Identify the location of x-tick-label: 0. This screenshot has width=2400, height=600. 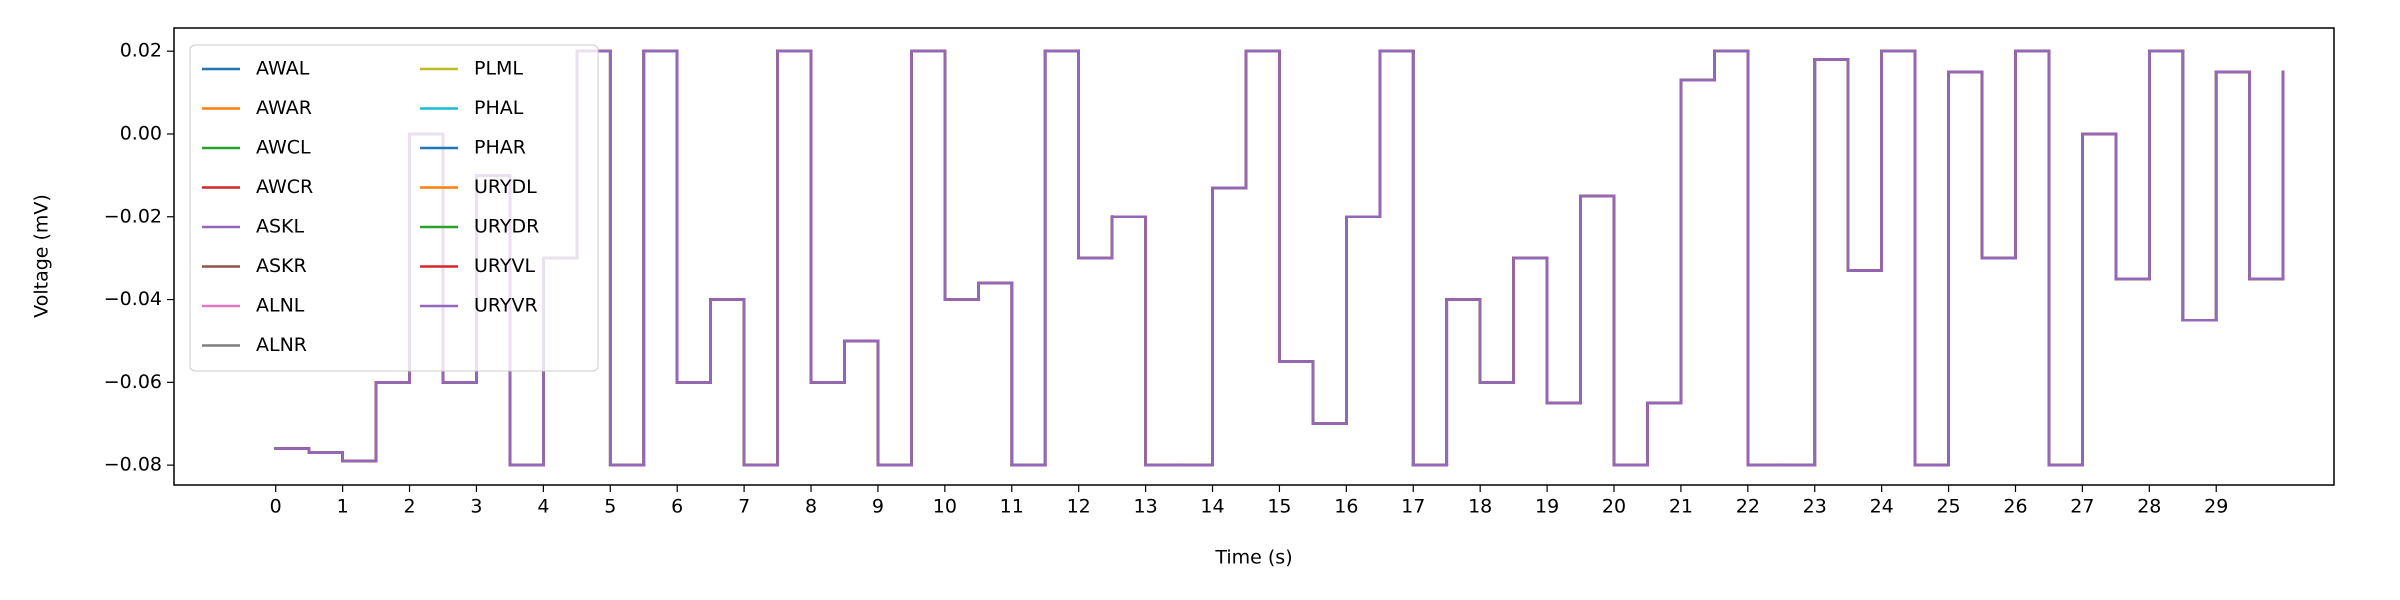
(276, 507).